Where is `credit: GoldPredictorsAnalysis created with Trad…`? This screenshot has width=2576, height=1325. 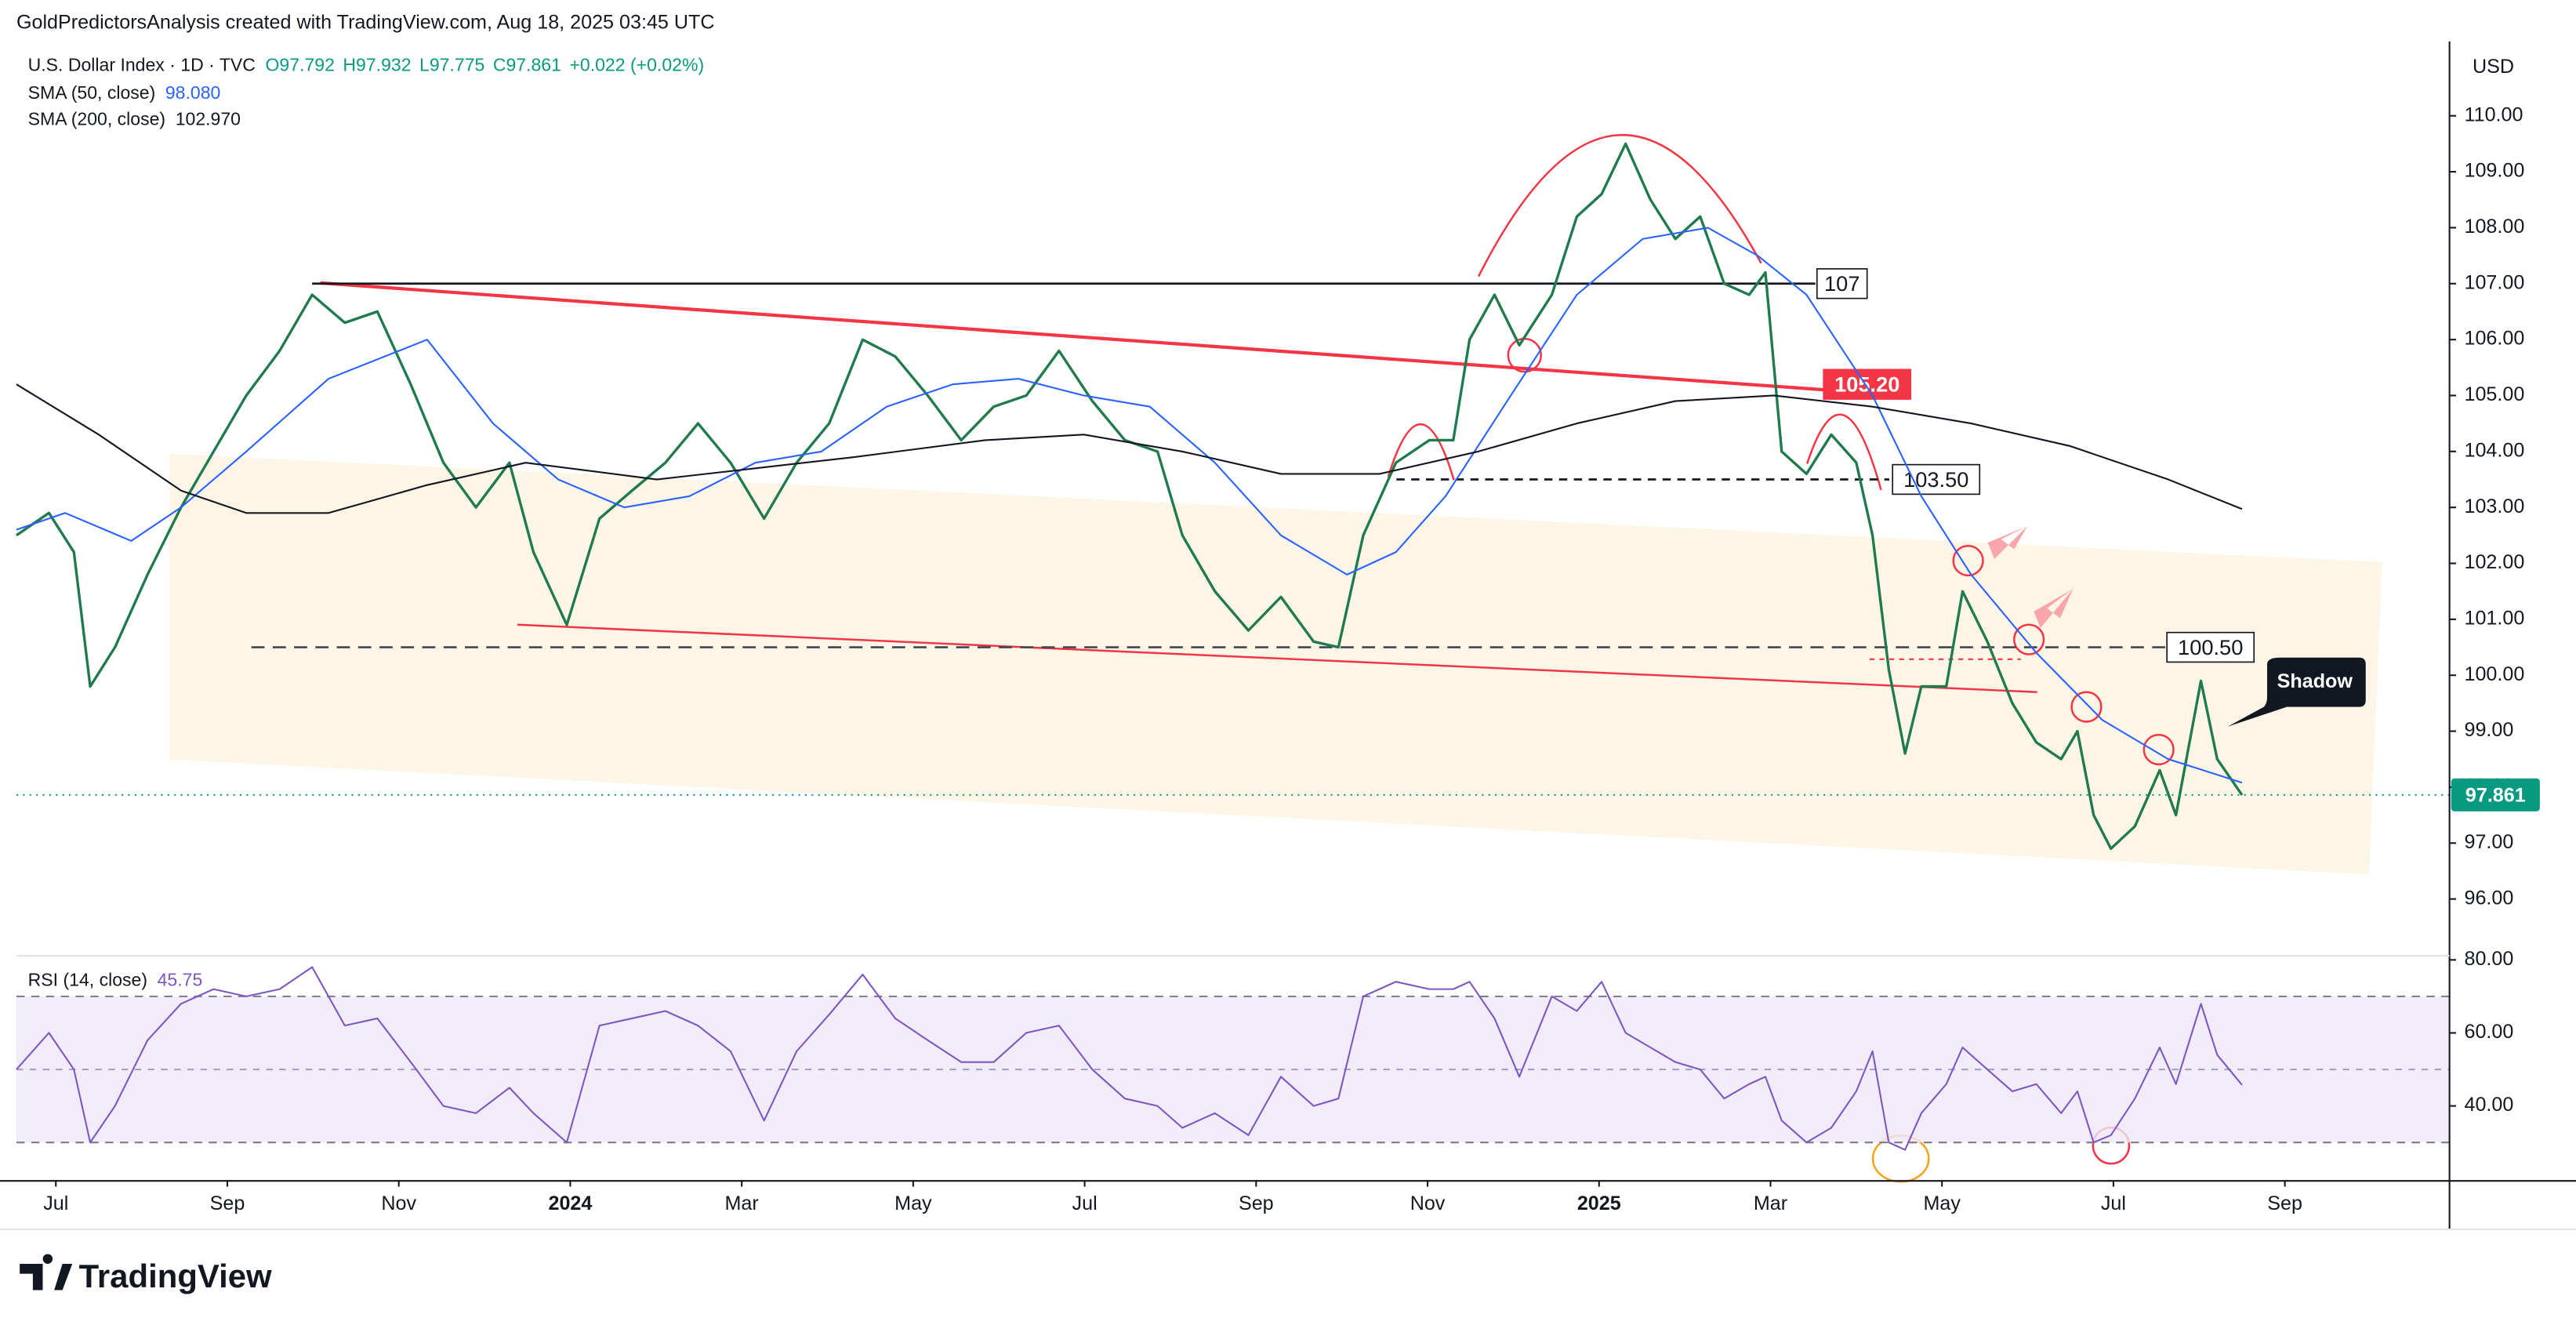 credit: GoldPredictorsAnalysis created with Trad… is located at coordinates (366, 22).